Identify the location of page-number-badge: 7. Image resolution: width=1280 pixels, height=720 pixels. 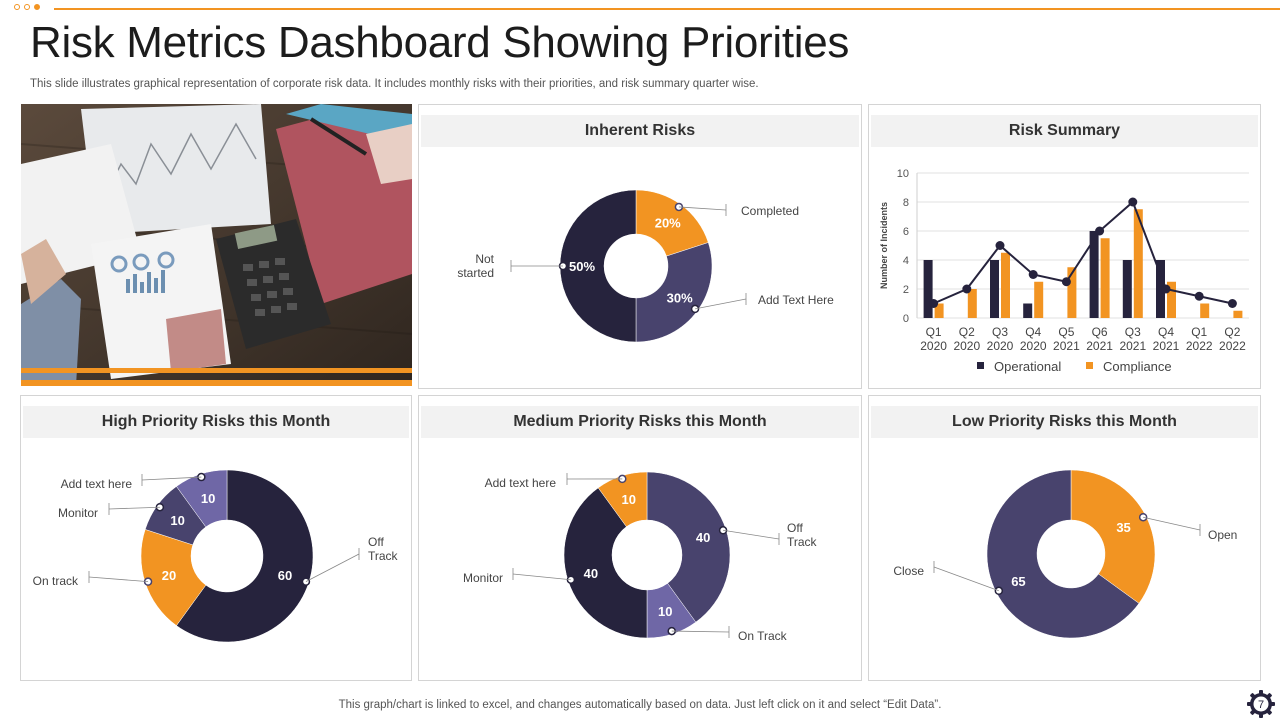
(1261, 704).